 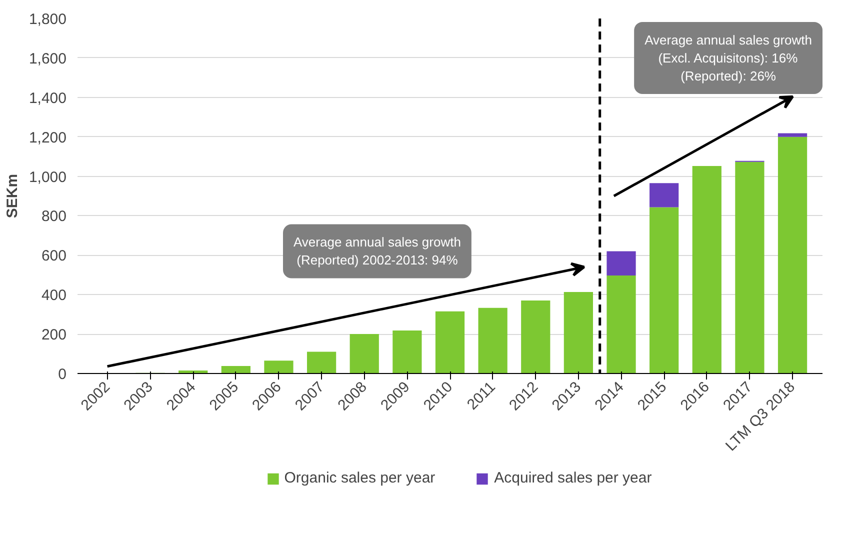 What do you see at coordinates (47, 98) in the screenshot?
I see `y-tick-label: 1,400` at bounding box center [47, 98].